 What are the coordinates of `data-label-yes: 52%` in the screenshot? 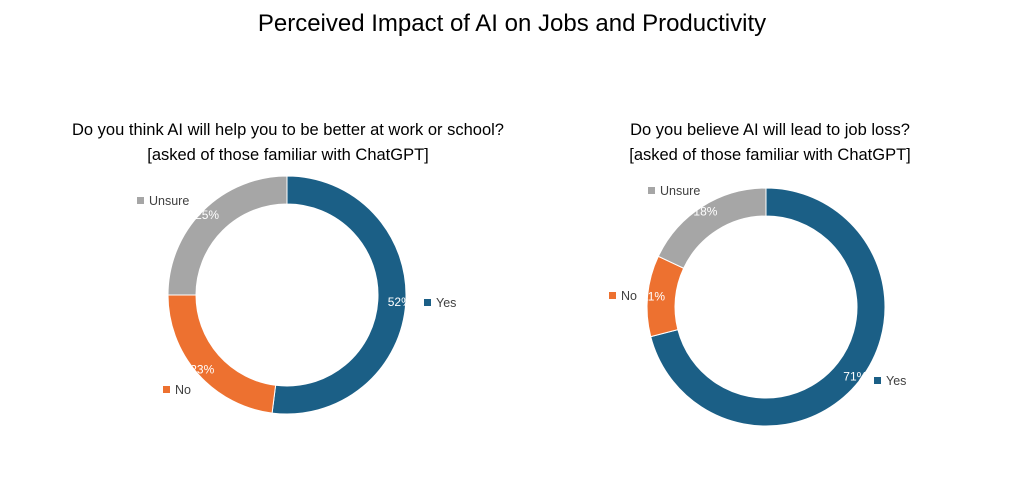 It's located at (400, 302).